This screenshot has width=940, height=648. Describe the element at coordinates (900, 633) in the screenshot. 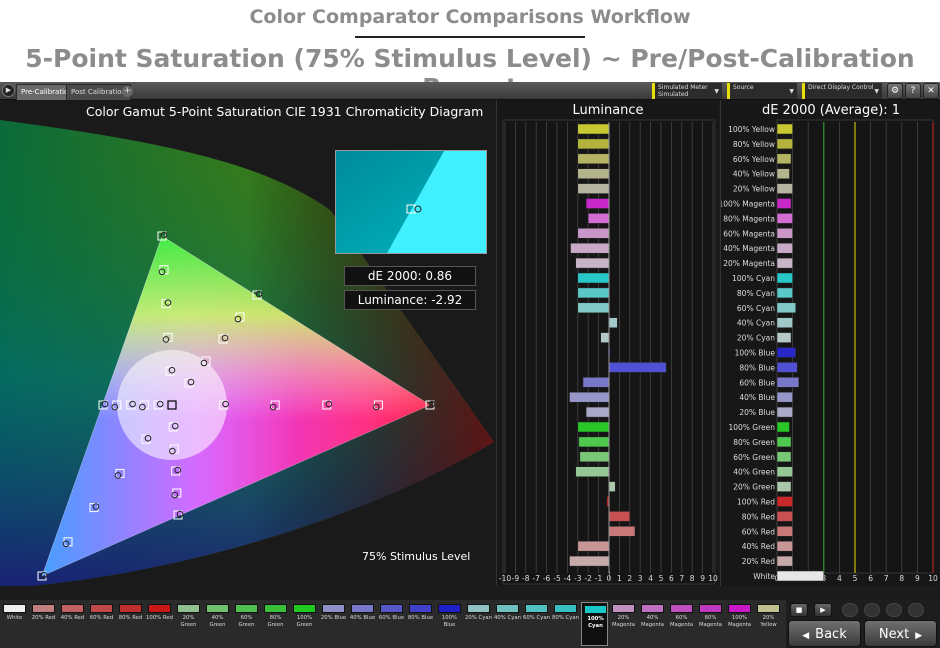

I see `next-button: Next ▶` at that location.